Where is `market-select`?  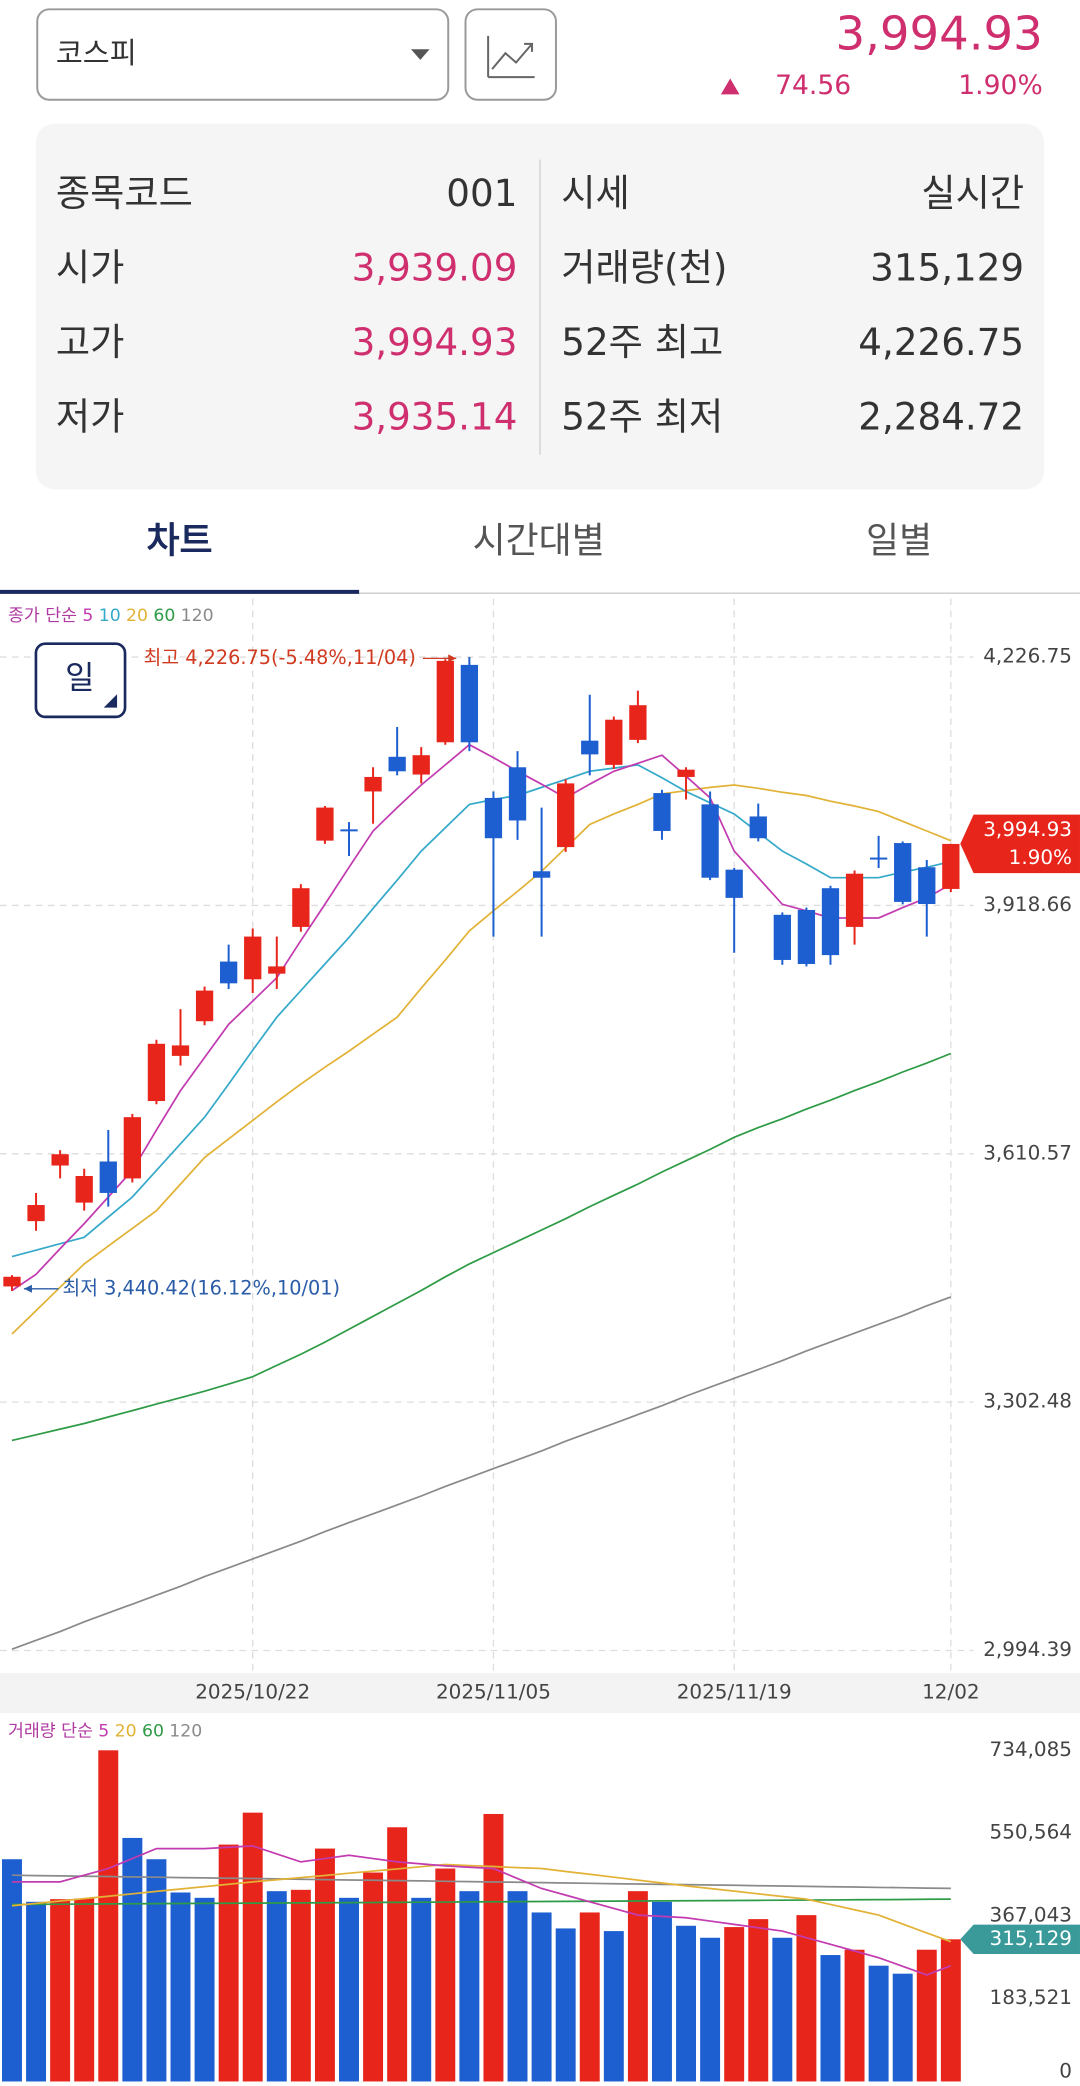
market-select is located at coordinates (243, 54).